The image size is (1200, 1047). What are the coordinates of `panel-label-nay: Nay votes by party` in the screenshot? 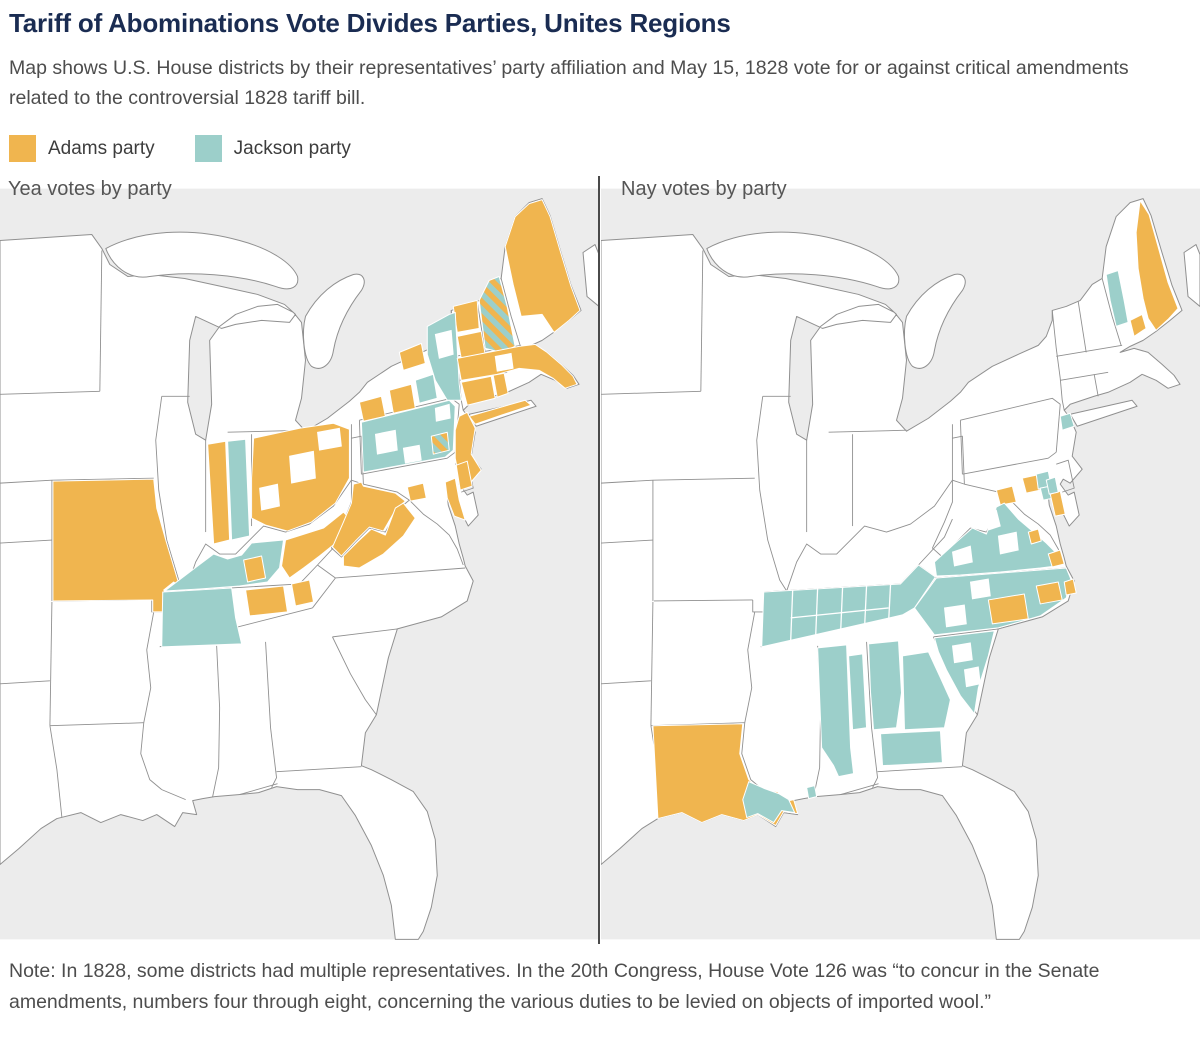 It's located at (704, 189).